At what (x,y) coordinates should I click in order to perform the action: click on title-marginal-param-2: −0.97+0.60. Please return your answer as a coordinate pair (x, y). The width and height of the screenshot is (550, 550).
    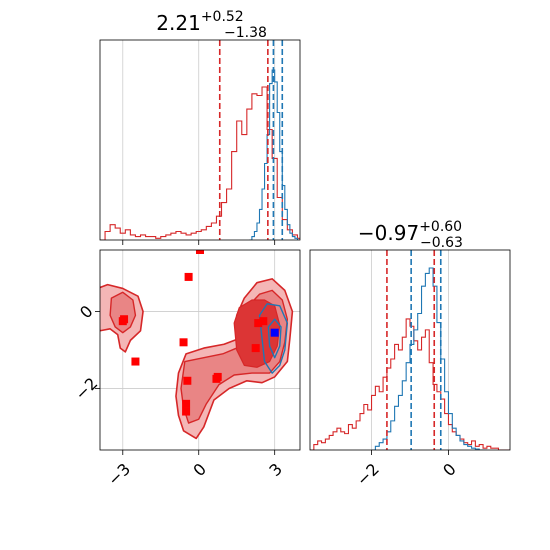
    Looking at the image, I should click on (410, 232).